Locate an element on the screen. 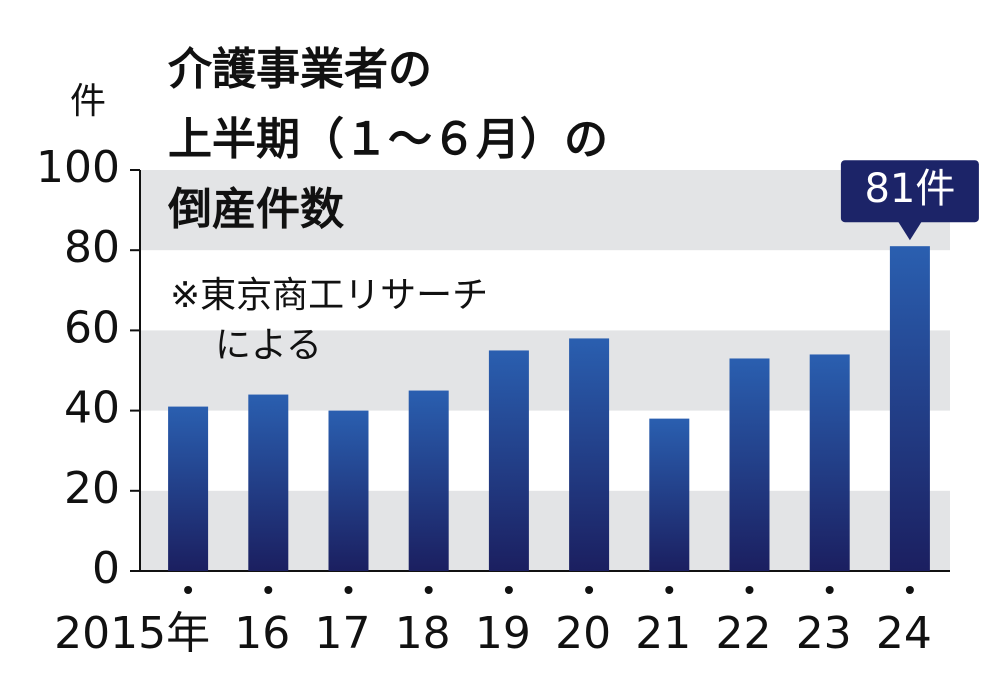 The width and height of the screenshot is (1000, 683). y-tick-label: 40 is located at coordinates (92, 408).